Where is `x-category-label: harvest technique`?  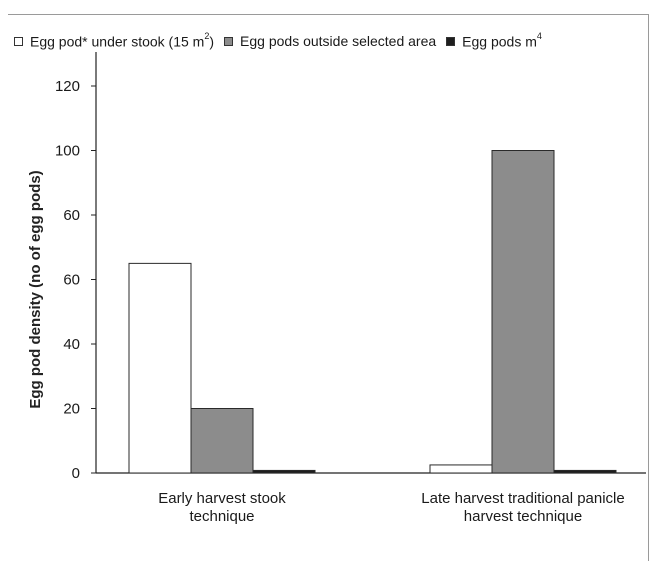 x-category-label: harvest technique is located at coordinates (523, 516).